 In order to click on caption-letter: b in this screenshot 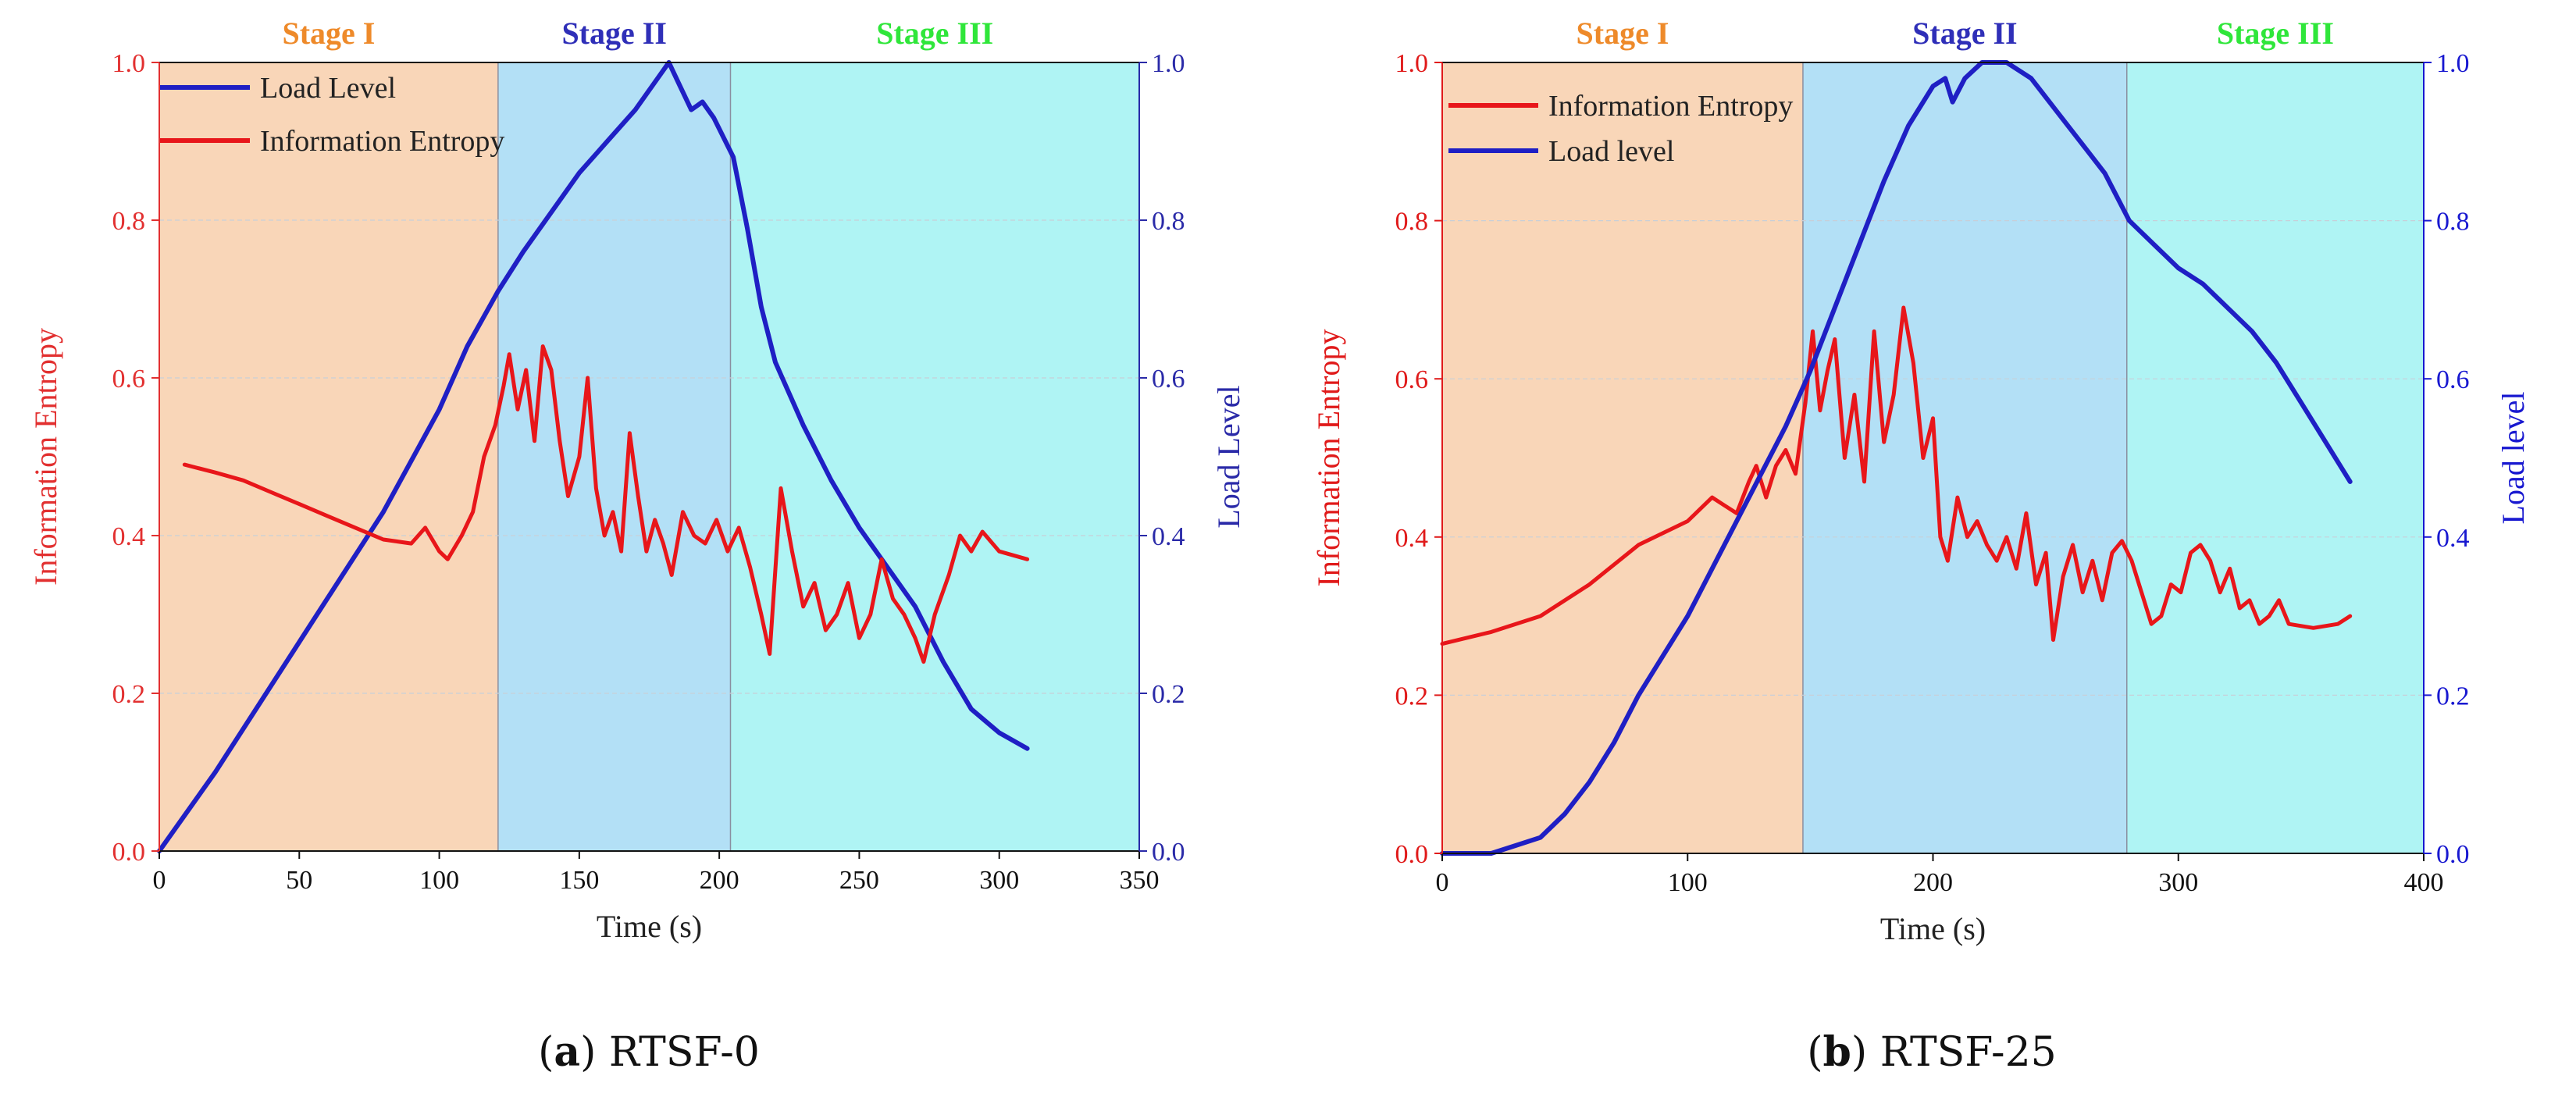, I will do `click(1837, 1052)`.